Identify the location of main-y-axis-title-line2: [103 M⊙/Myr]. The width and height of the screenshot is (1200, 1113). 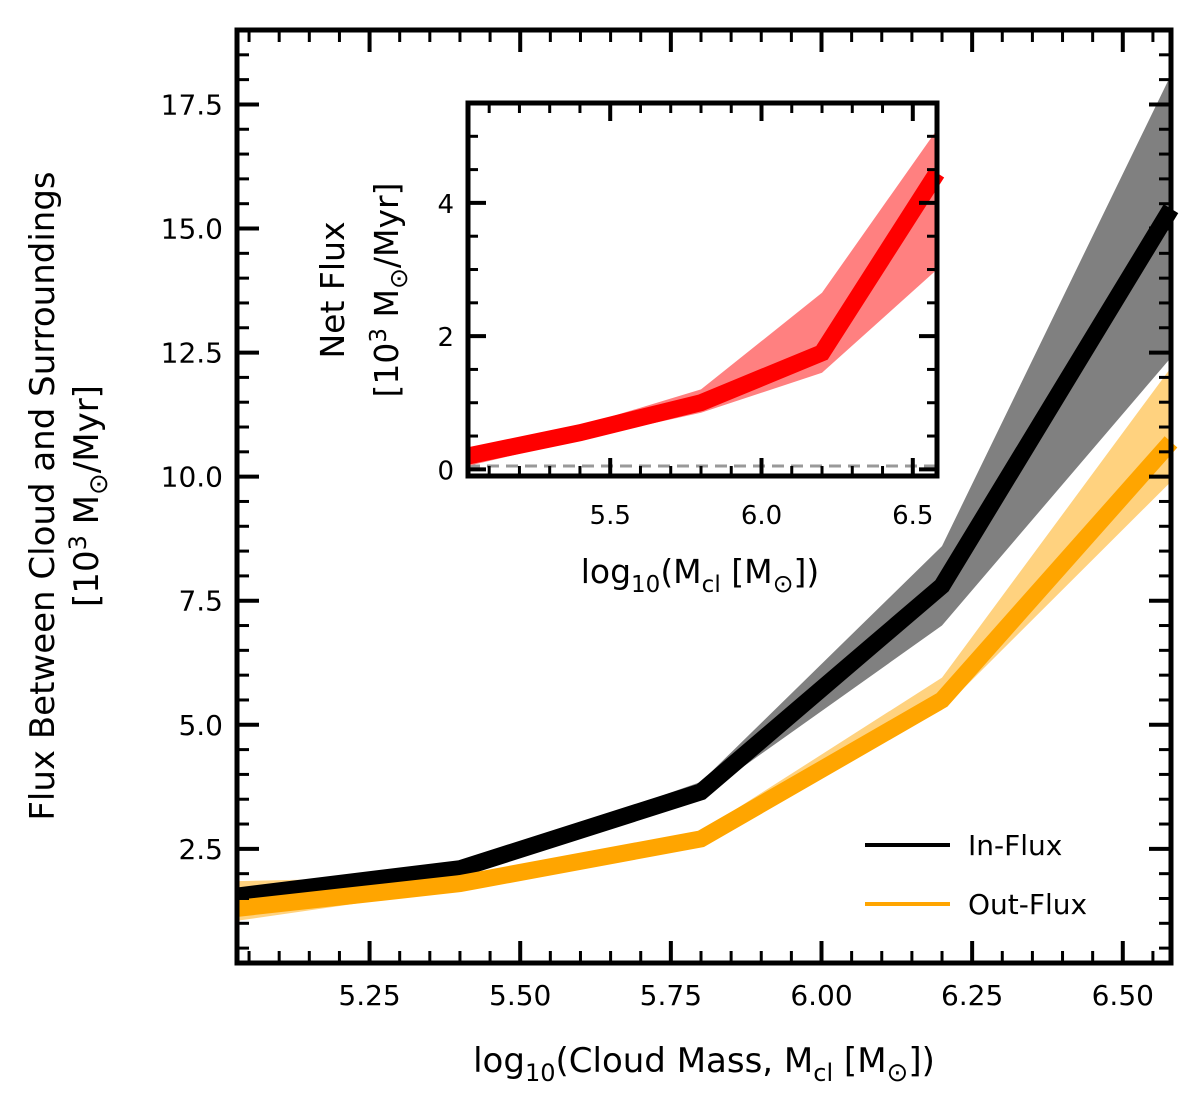
(89, 496).